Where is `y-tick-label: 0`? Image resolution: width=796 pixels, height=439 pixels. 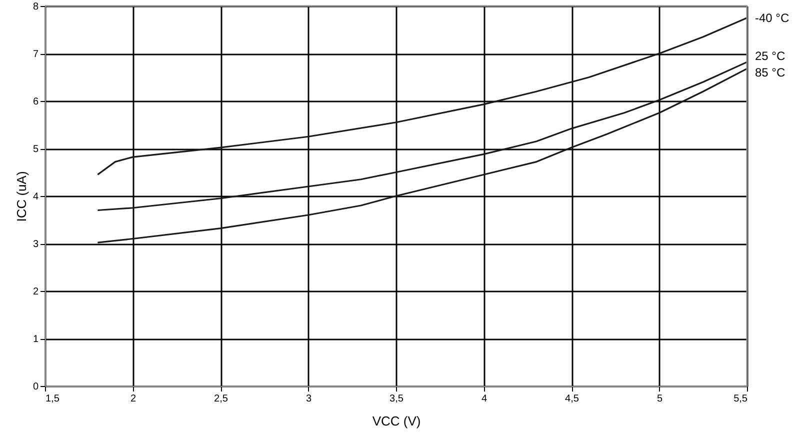 y-tick-label: 0 is located at coordinates (35, 387).